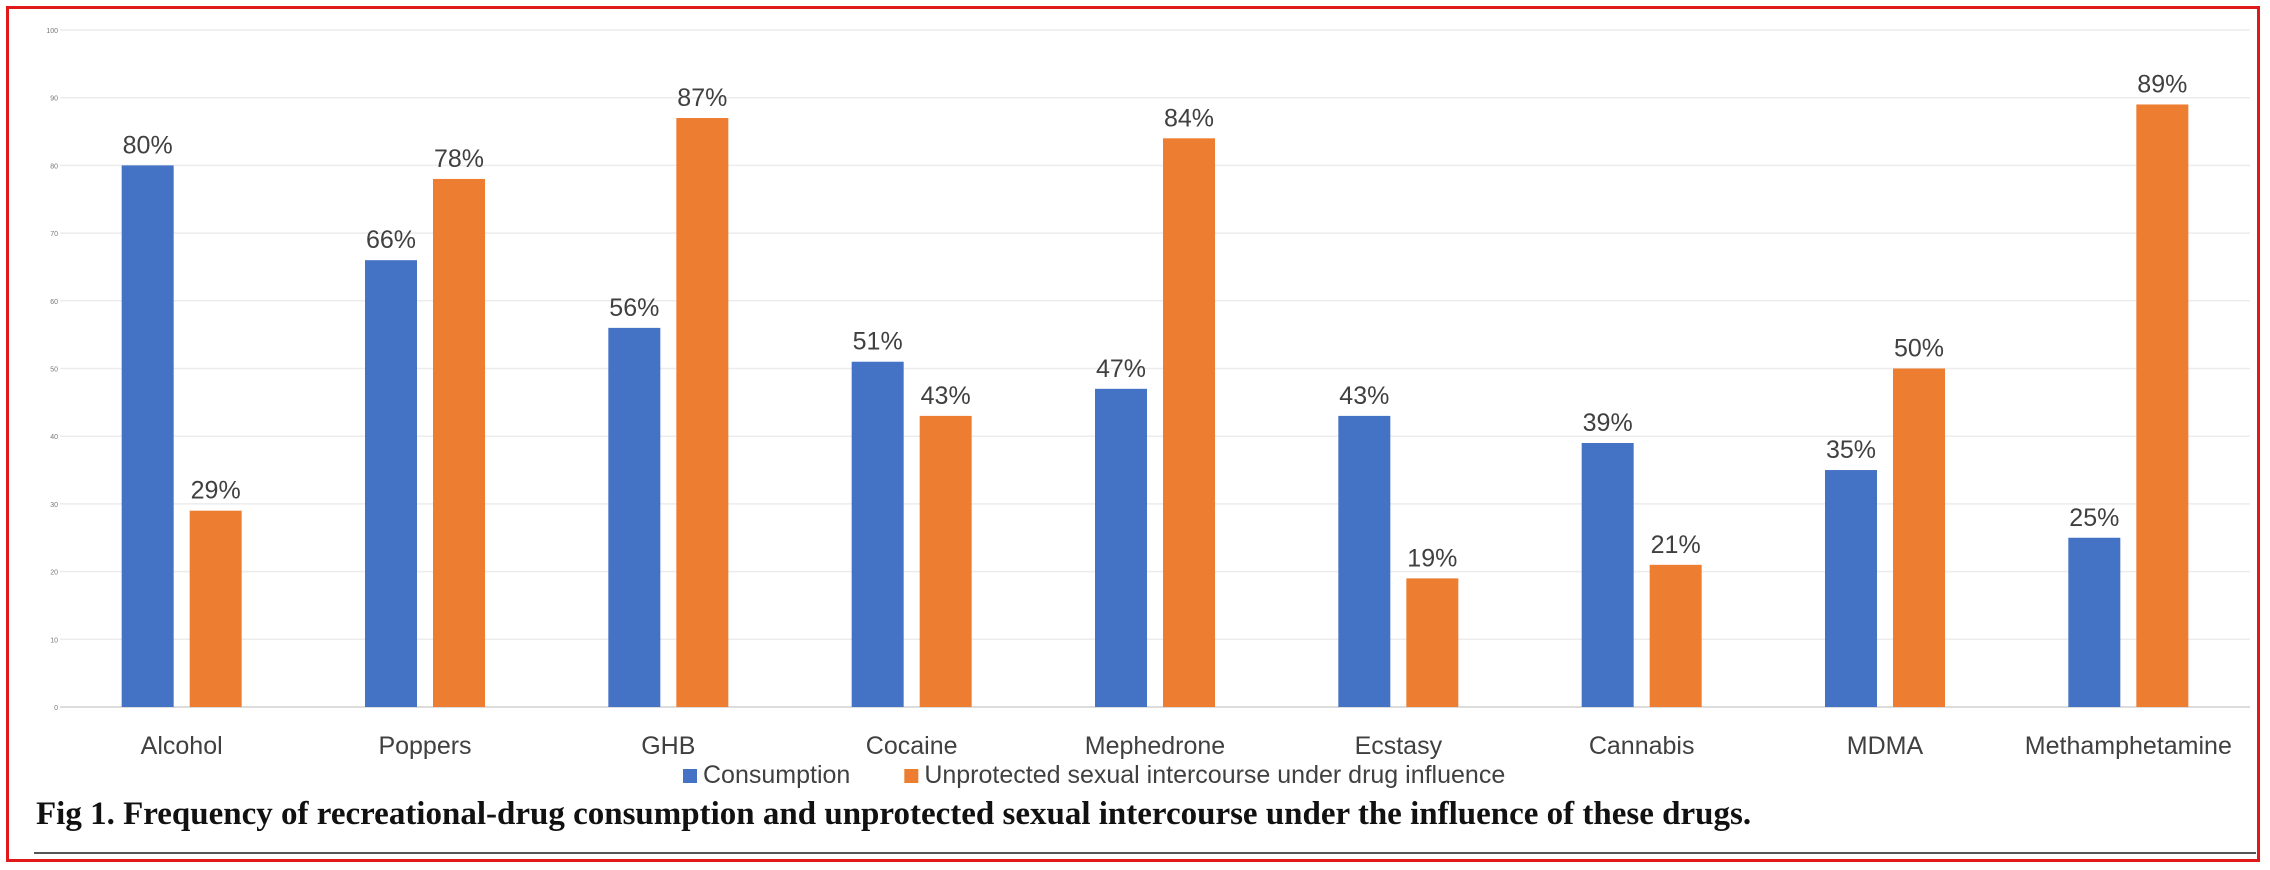  Describe the element at coordinates (54, 234) in the screenshot. I see `y-tick-label: 70` at that location.